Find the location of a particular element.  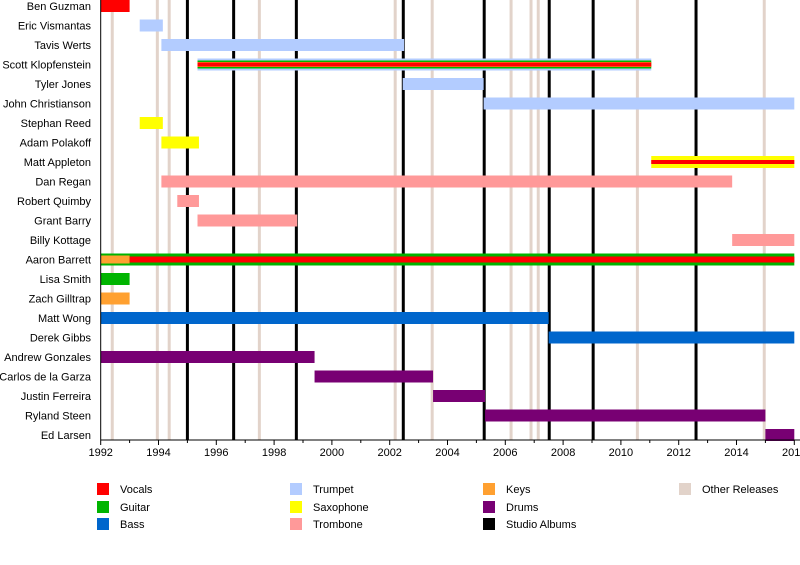

x-tick-label: 2014 is located at coordinates (736, 453).